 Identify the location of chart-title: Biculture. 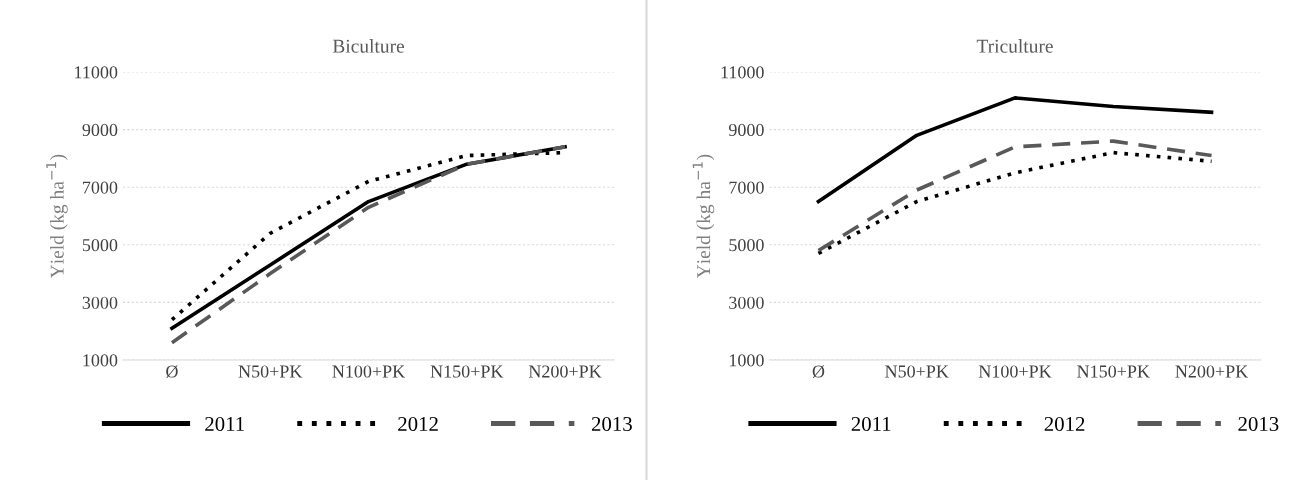
(368, 46).